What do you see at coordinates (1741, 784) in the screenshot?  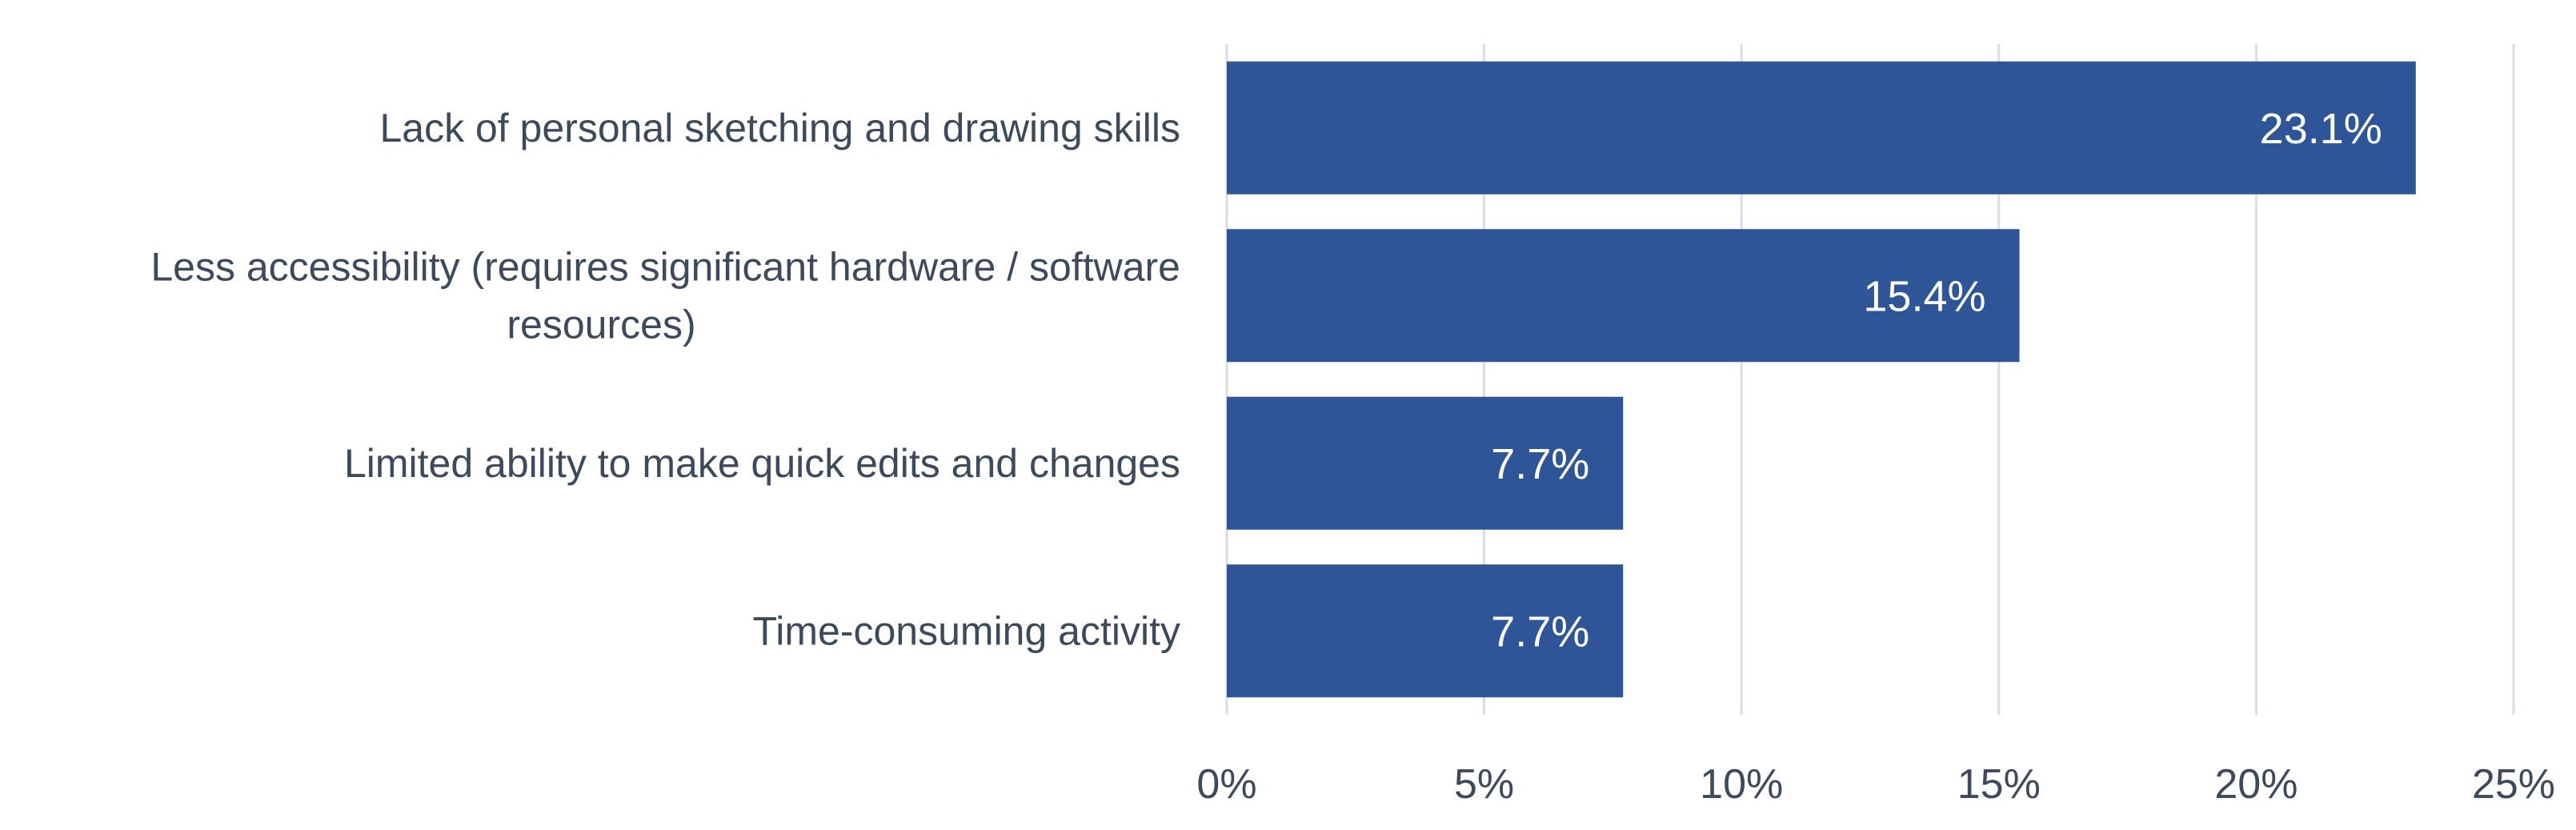 I see `x-tick-label: 10%` at bounding box center [1741, 784].